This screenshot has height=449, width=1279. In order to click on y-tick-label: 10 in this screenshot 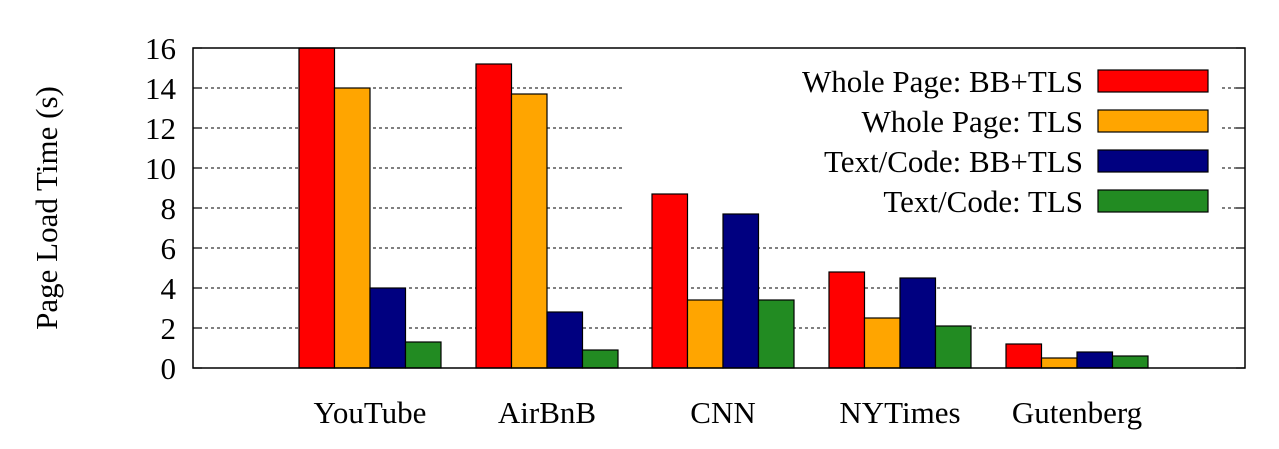, I will do `click(160, 168)`.